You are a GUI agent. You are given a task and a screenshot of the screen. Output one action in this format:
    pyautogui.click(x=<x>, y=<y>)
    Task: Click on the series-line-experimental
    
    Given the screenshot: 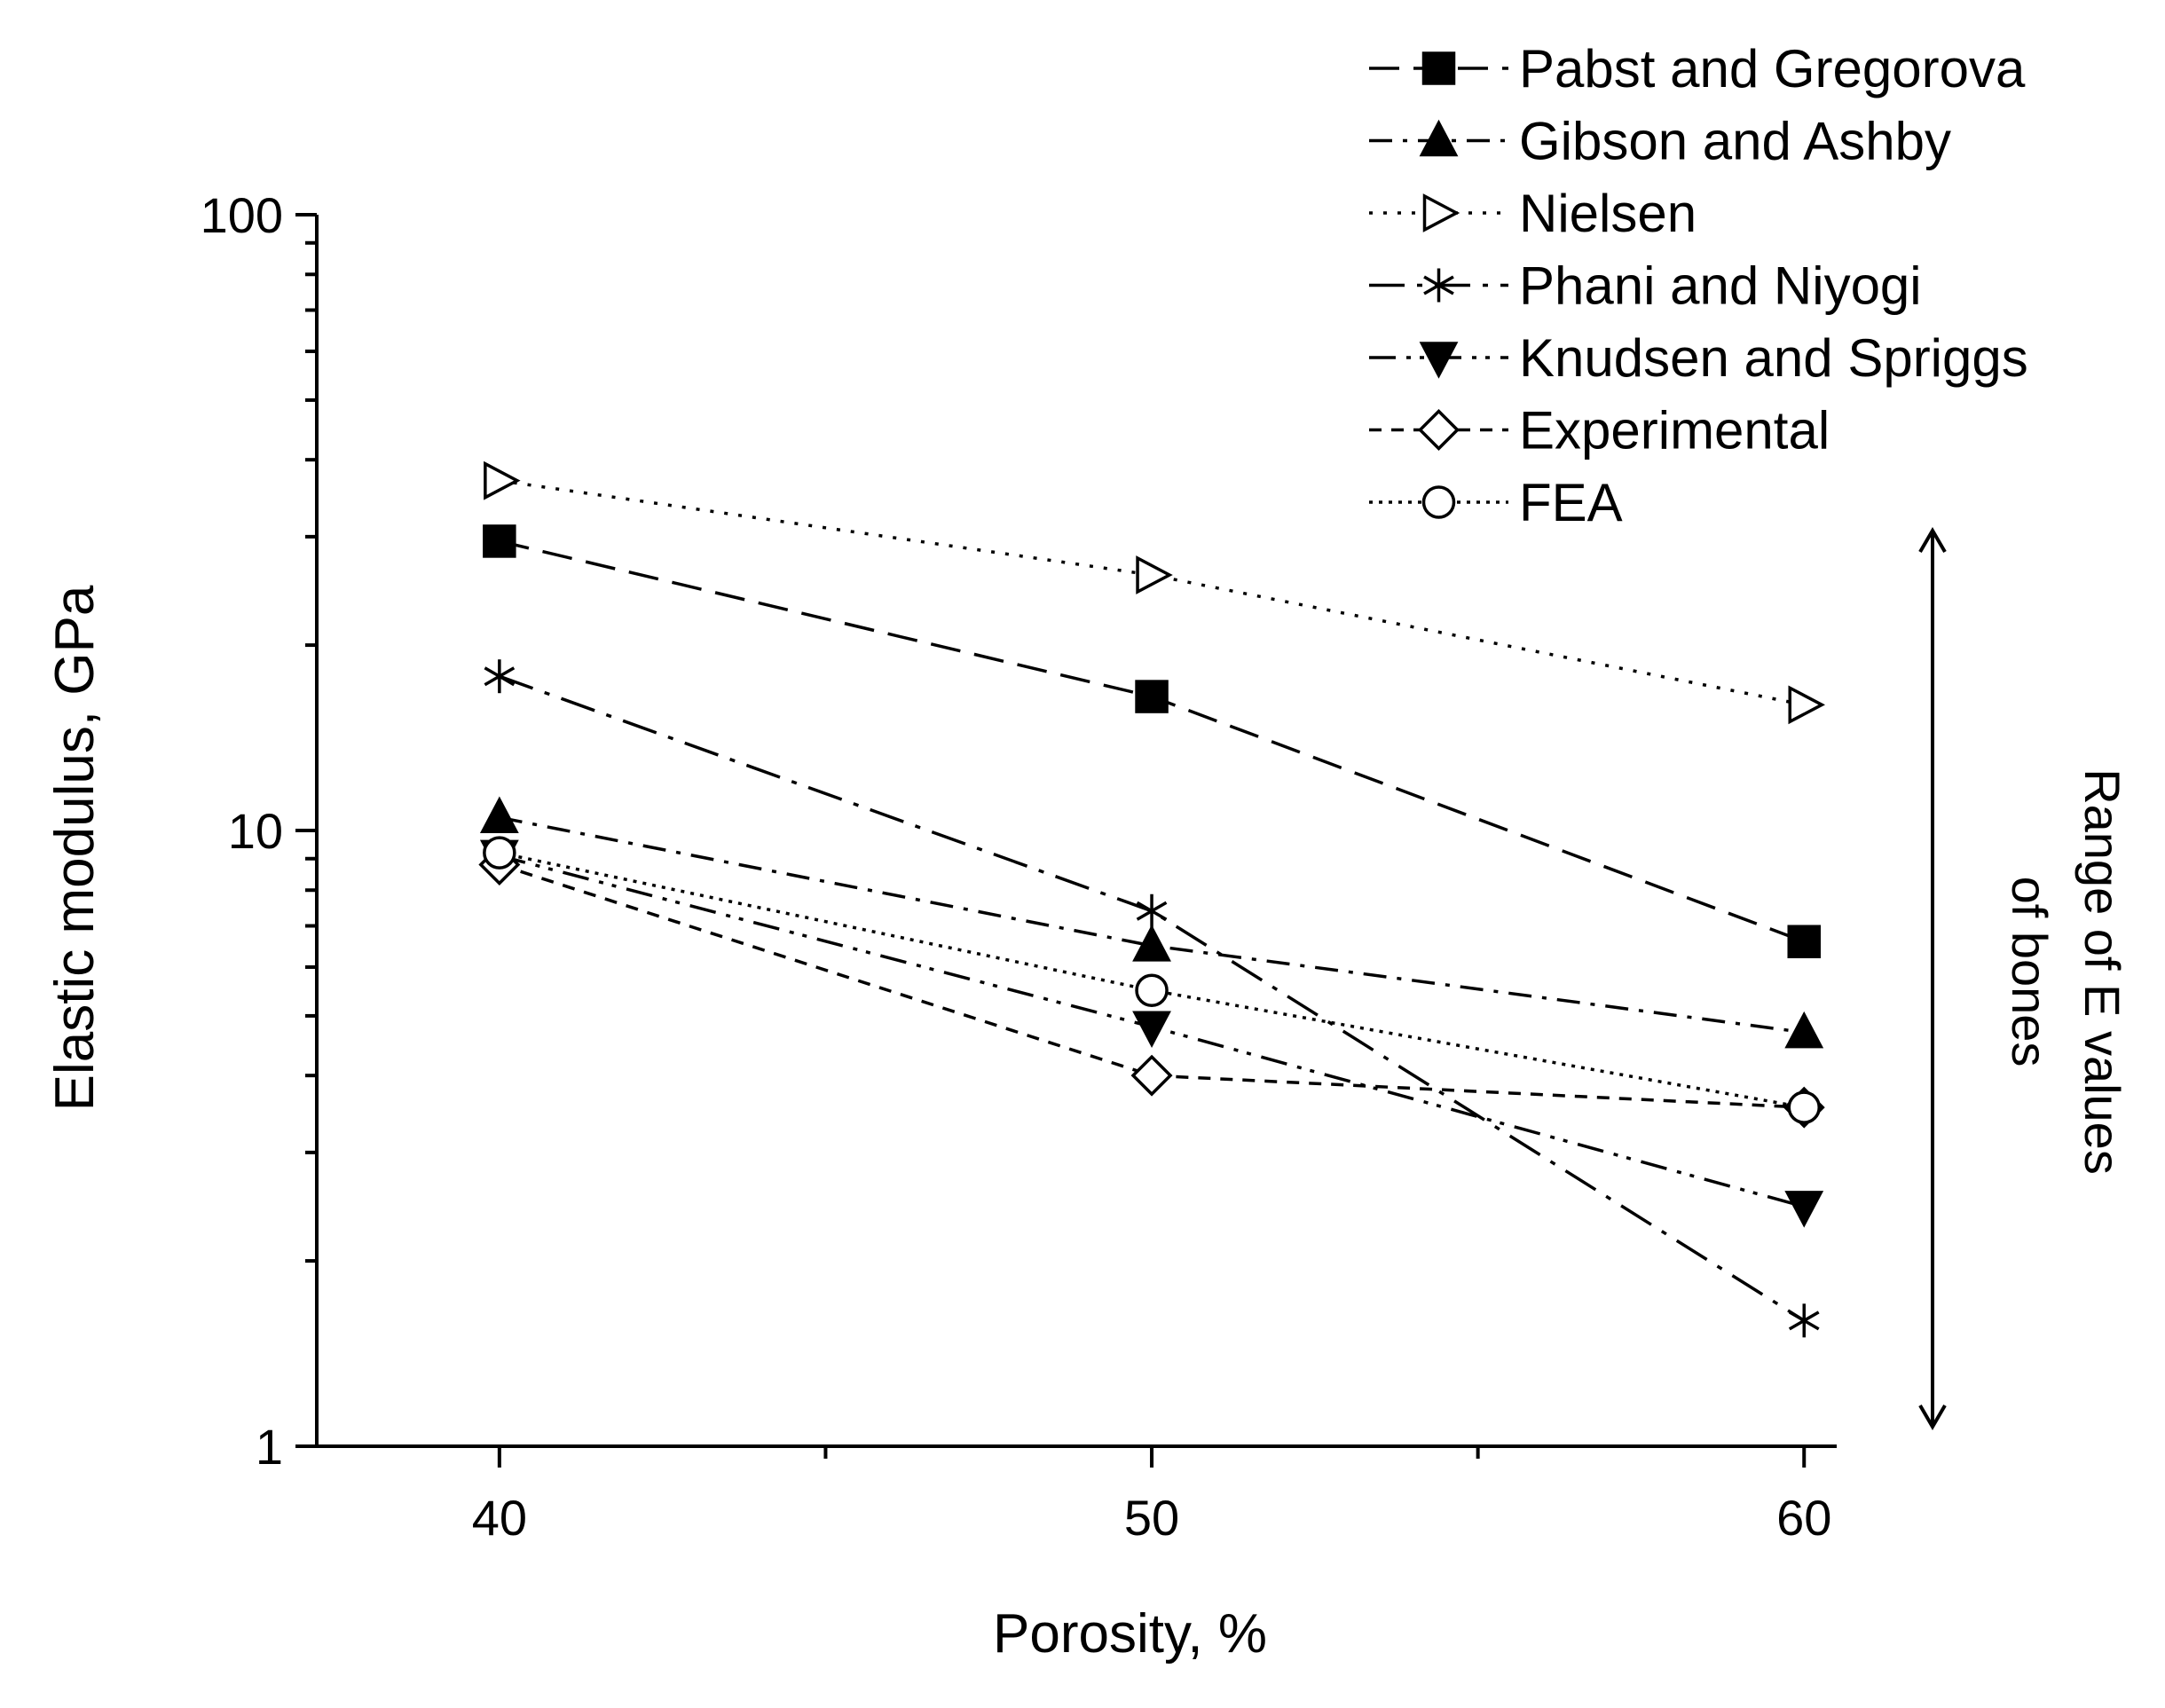 What is the action you would take?
    pyautogui.click(x=1152, y=985)
    